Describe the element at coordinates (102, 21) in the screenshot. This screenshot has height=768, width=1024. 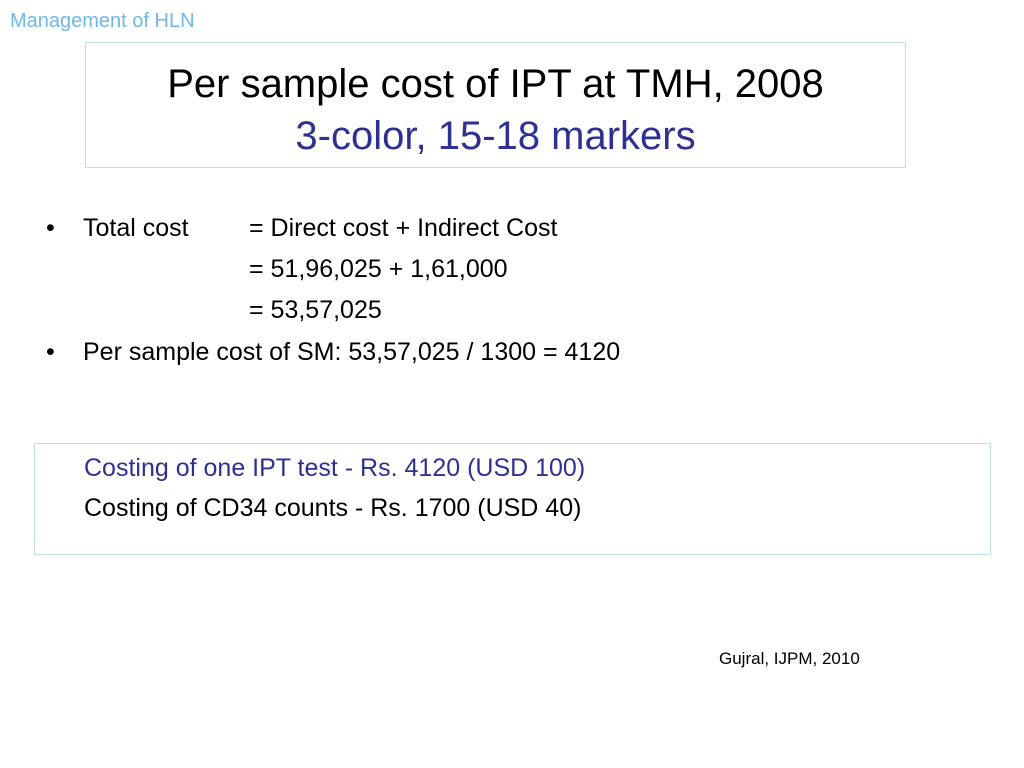
I see `header-tag: Management of HLN` at that location.